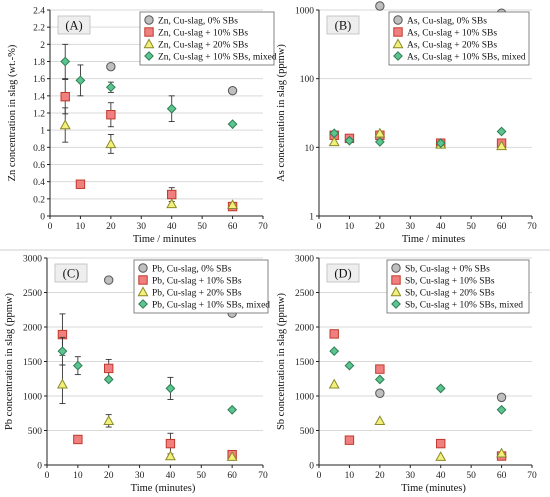 The width and height of the screenshot is (550, 497). What do you see at coordinates (39, 80) in the screenshot?
I see `y-tick-label: 1.6` at bounding box center [39, 80].